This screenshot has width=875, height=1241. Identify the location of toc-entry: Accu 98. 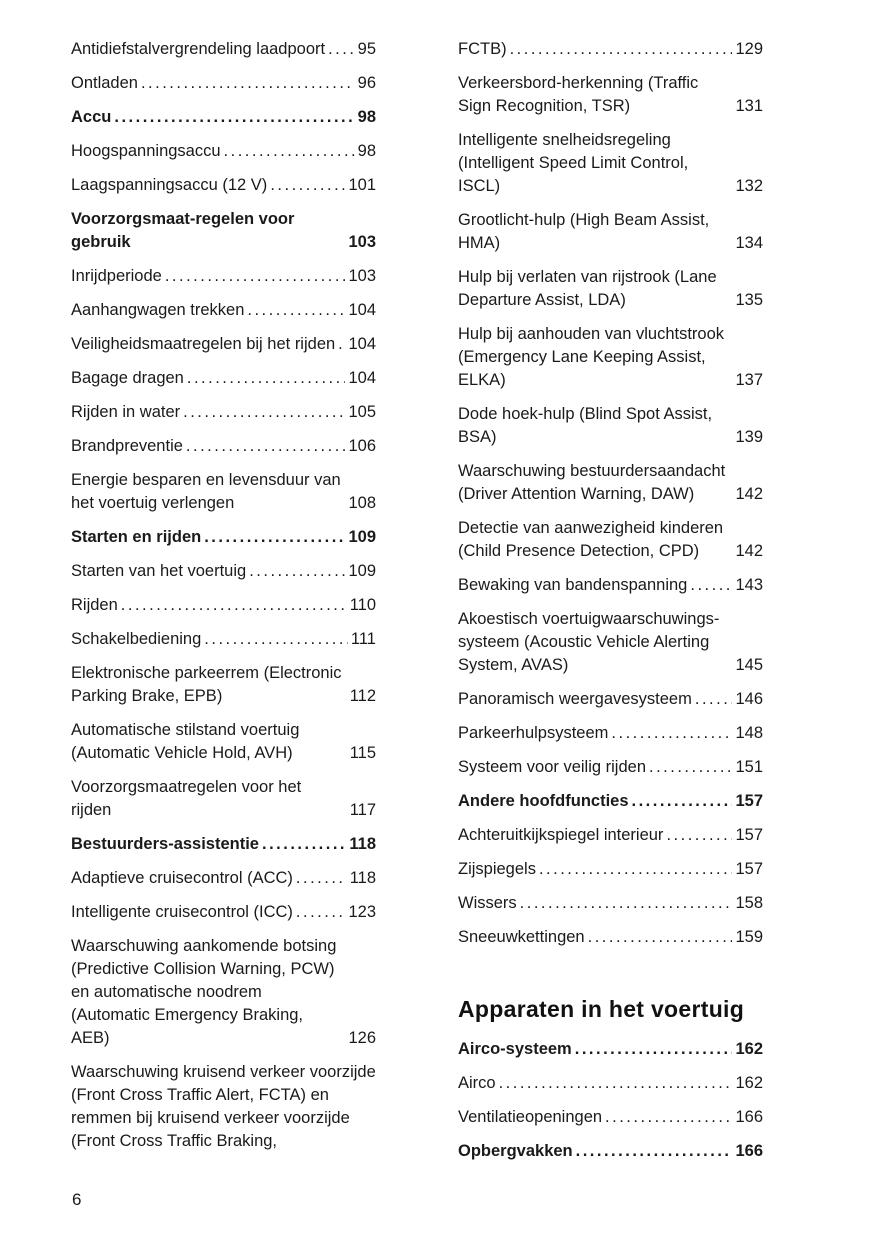
(223, 117).